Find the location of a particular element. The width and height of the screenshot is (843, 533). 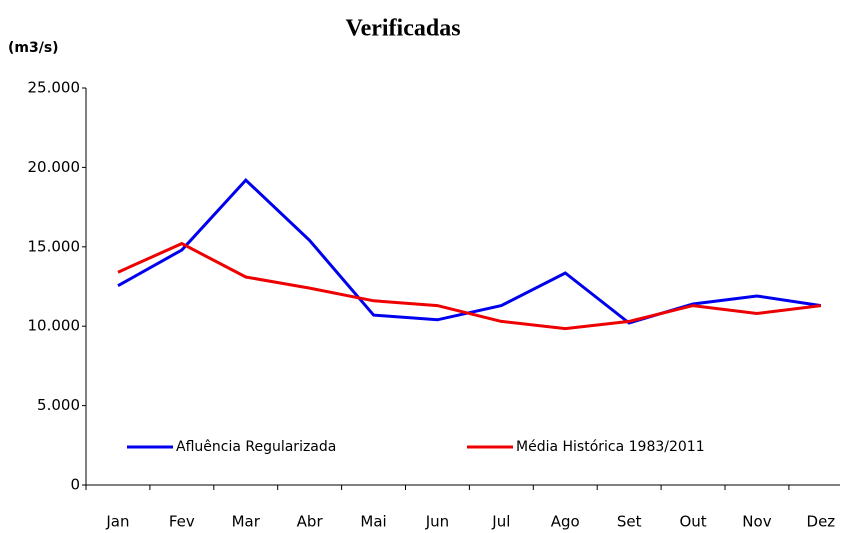

y-tick-label: 0 is located at coordinates (75, 485).